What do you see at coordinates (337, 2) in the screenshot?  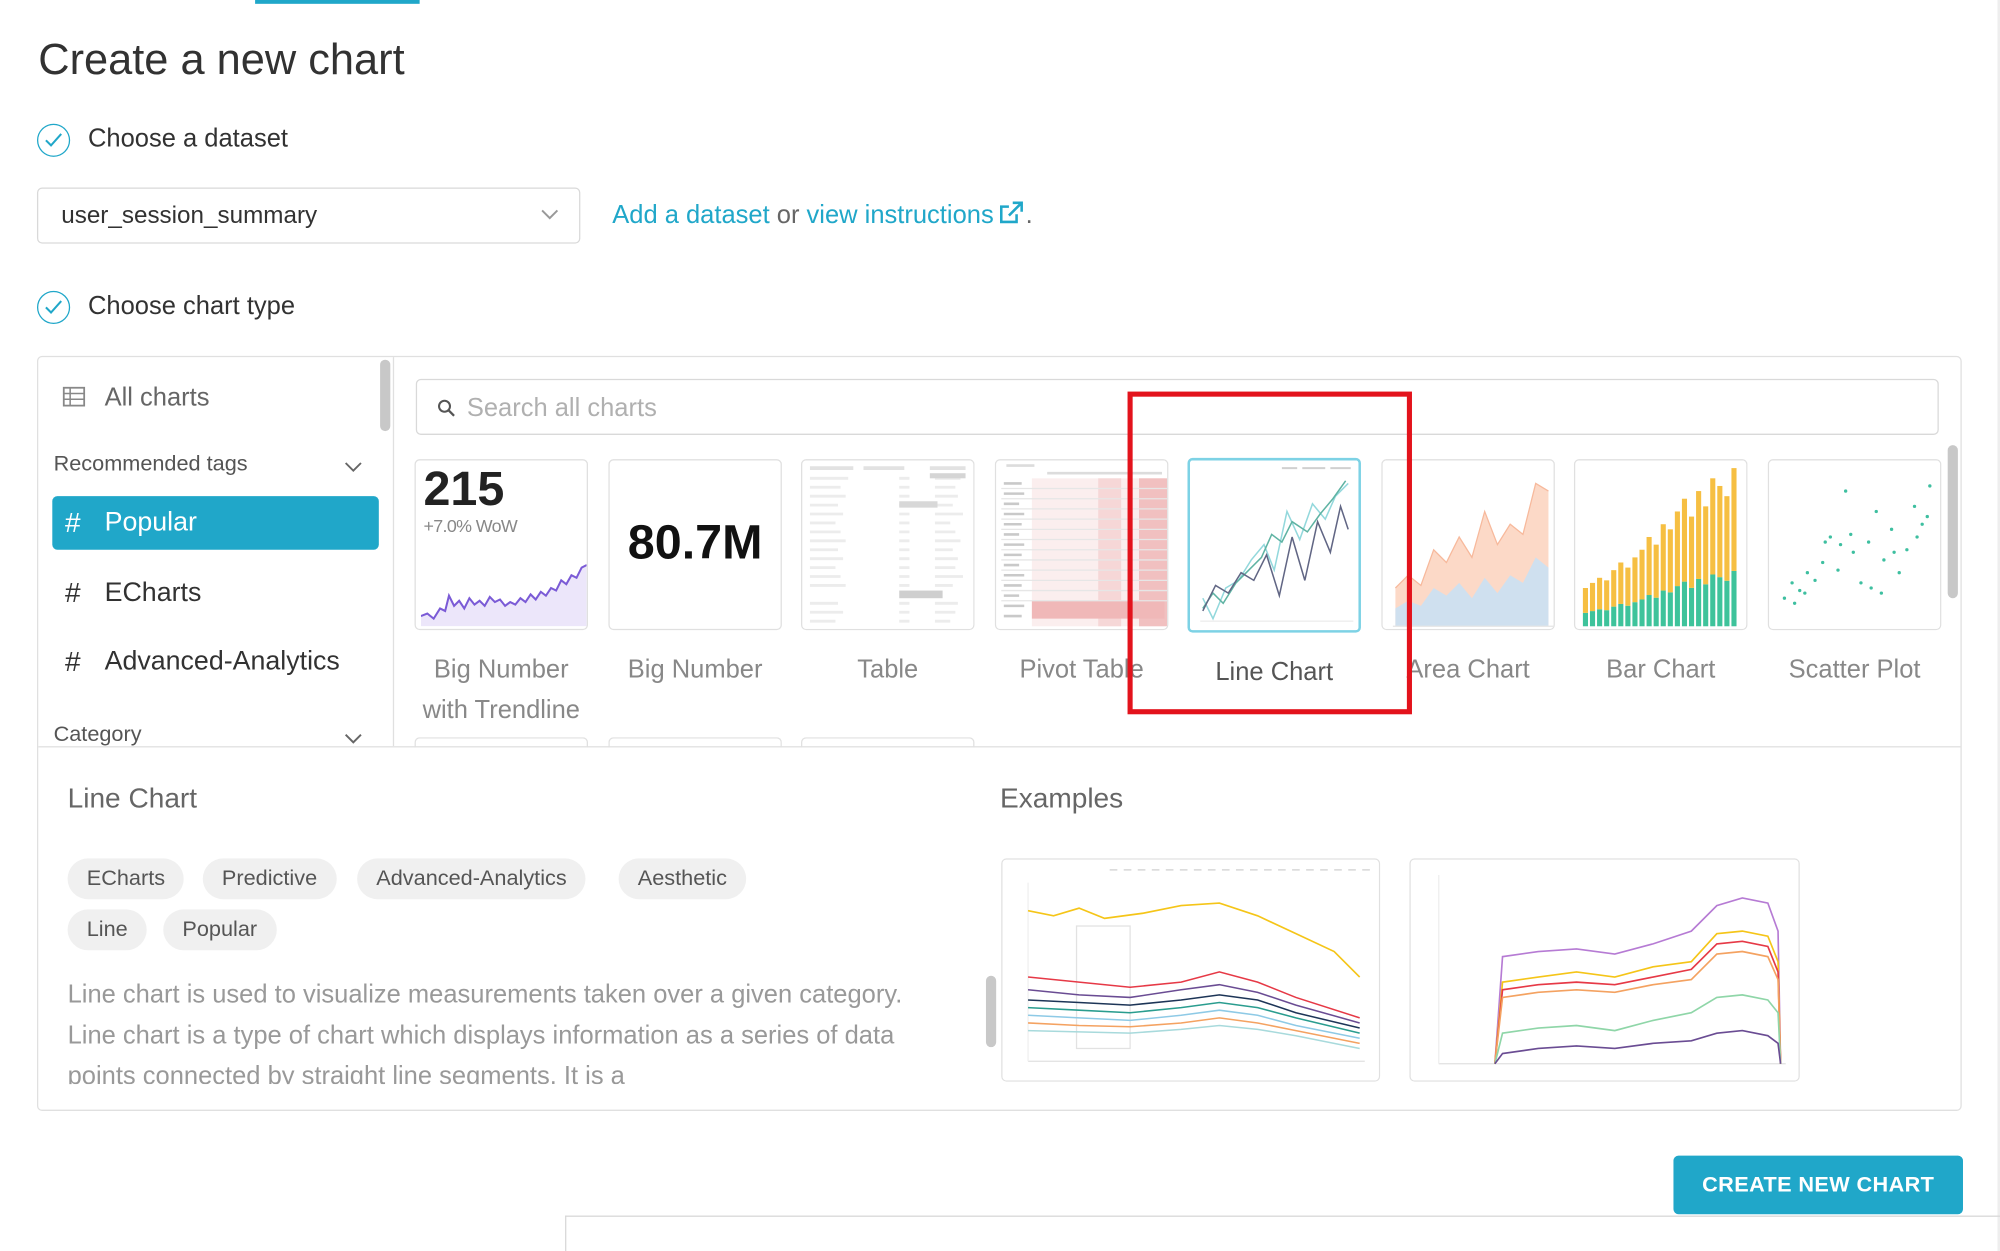 I see `active-tab-indicator` at bounding box center [337, 2].